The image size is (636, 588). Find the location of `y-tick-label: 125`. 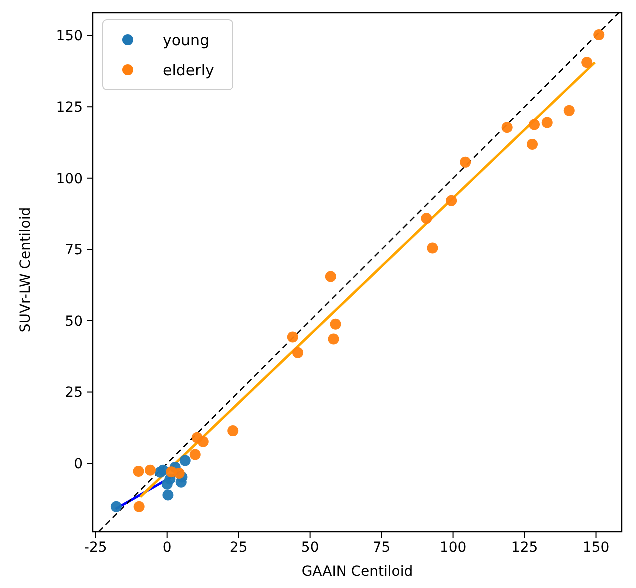

y-tick-label: 125 is located at coordinates (69, 108).